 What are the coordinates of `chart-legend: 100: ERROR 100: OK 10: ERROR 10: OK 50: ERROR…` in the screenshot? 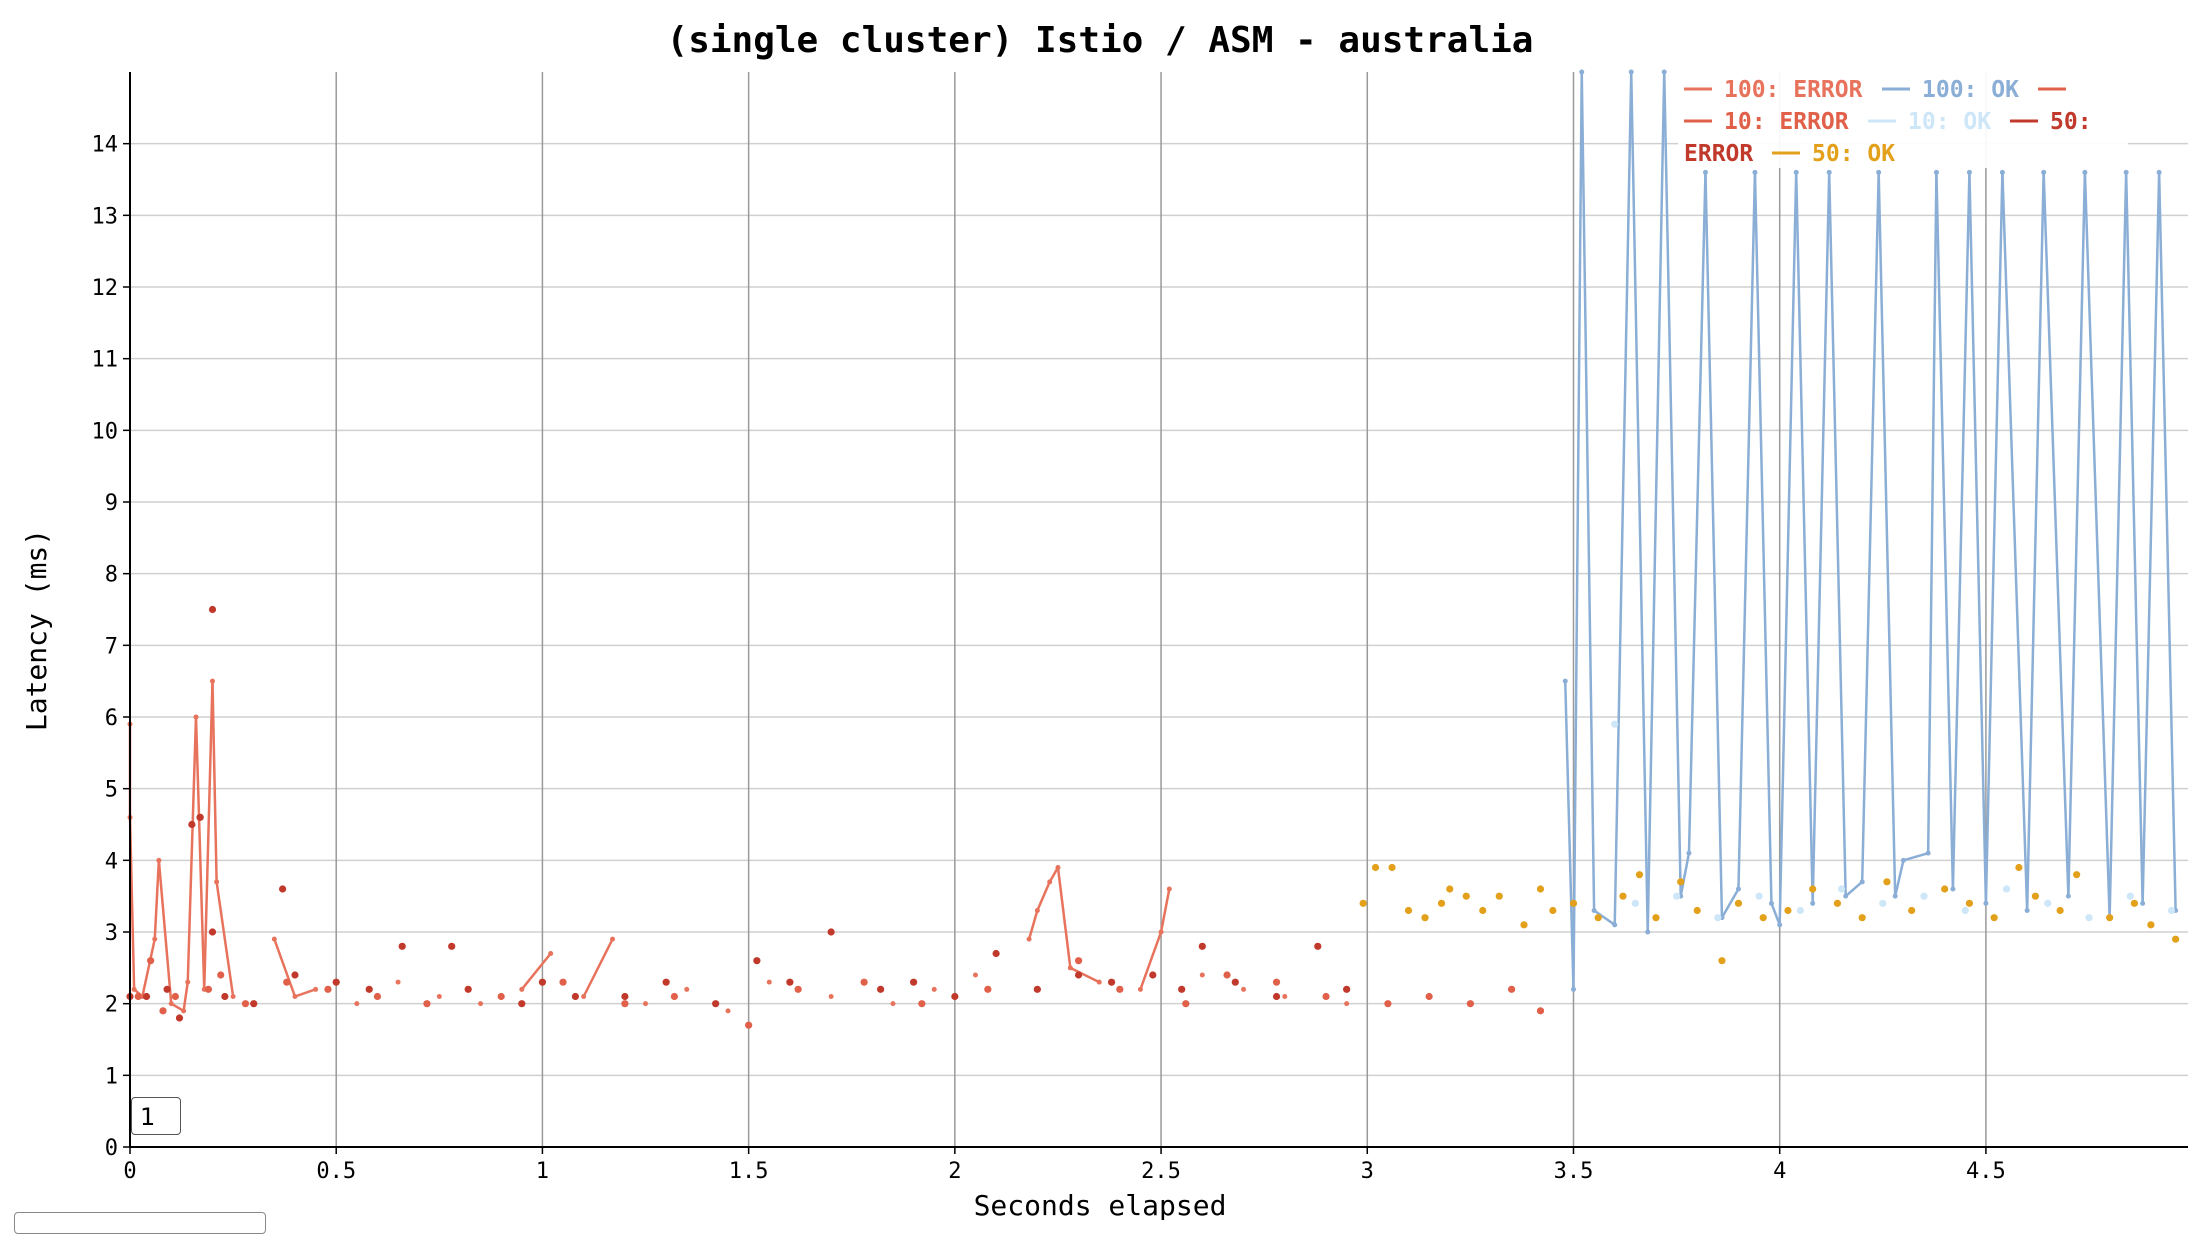 It's located at (1903, 119).